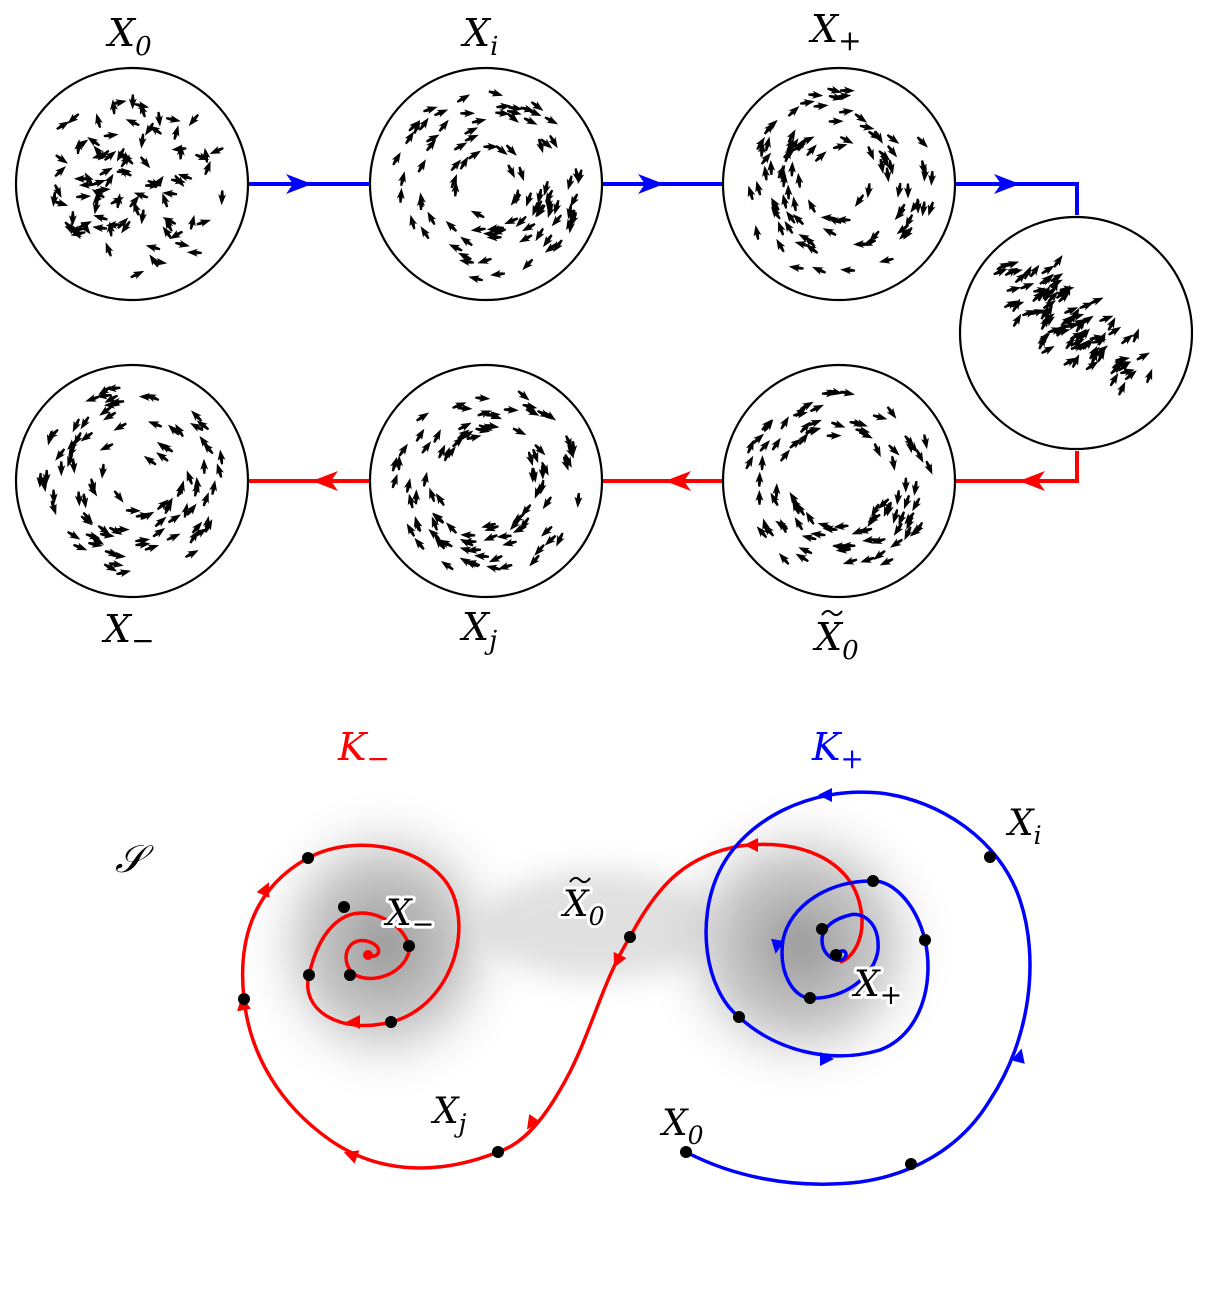 Image resolution: width=1209 pixels, height=1307 pixels. Describe the element at coordinates (580, 880) in the screenshot. I see `tilde-icon` at that location.